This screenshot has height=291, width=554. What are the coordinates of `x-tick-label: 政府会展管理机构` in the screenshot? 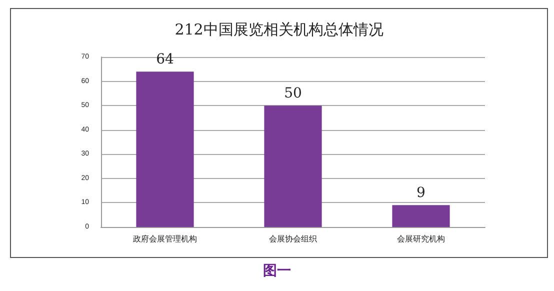 It's located at (165, 239).